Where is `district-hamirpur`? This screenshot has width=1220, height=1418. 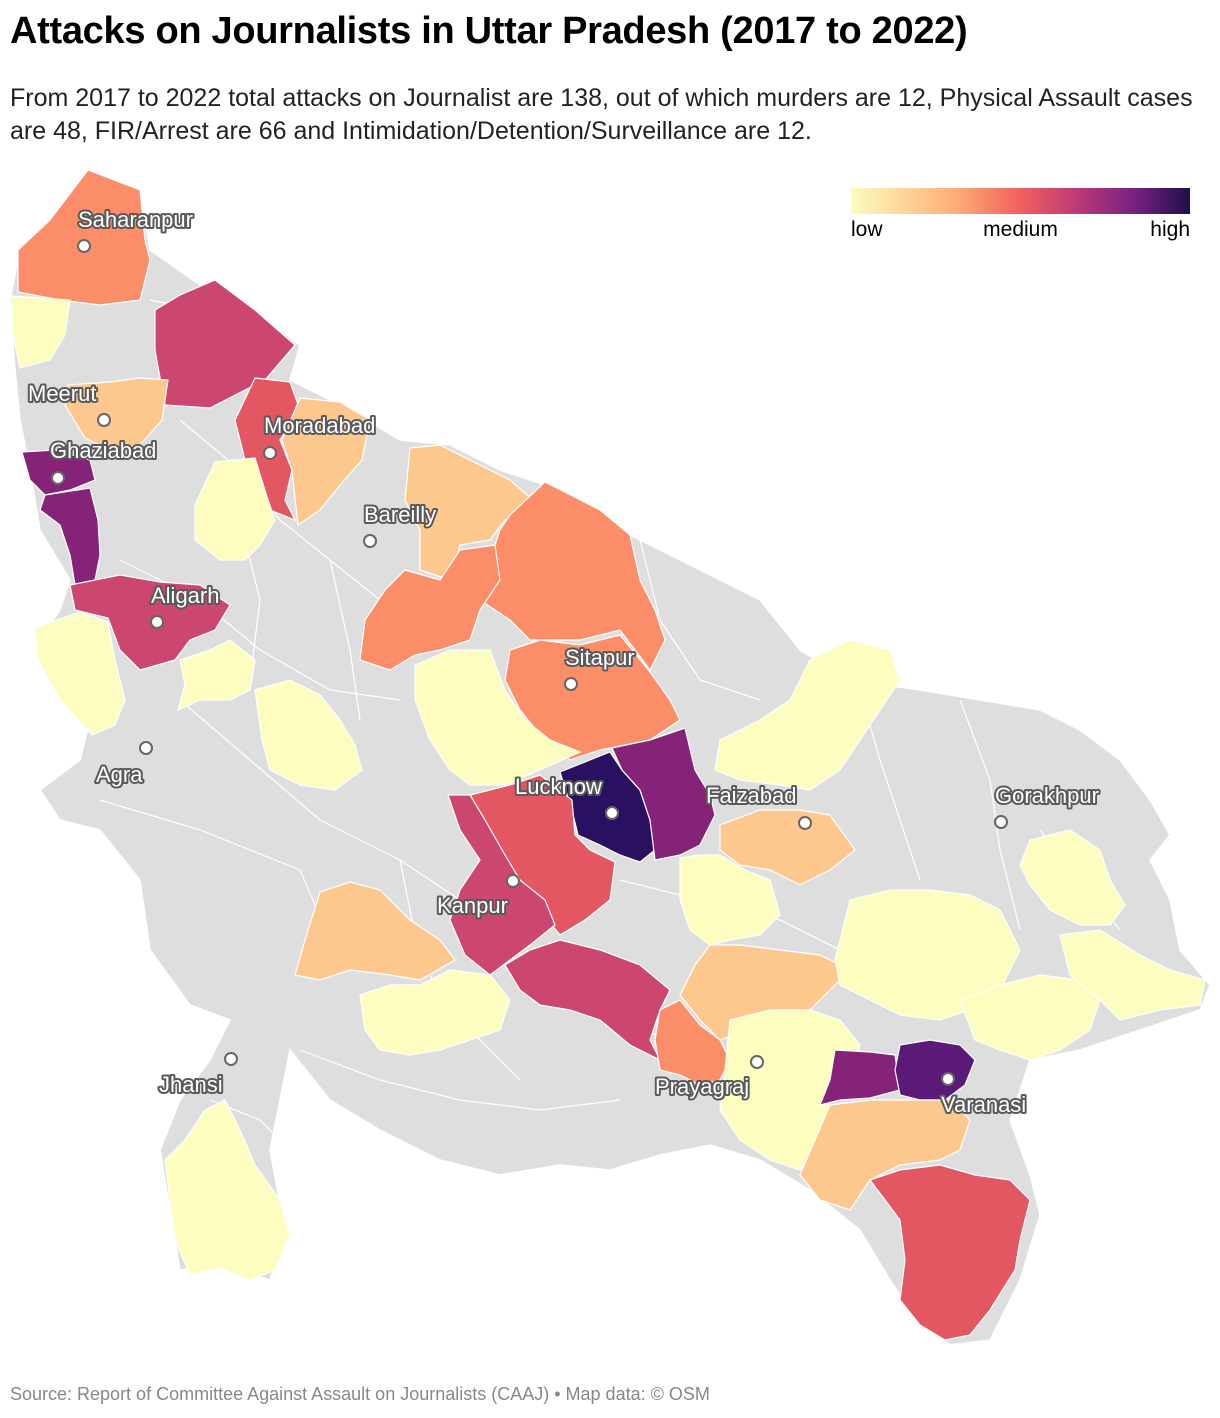 district-hamirpur is located at coordinates (435, 1012).